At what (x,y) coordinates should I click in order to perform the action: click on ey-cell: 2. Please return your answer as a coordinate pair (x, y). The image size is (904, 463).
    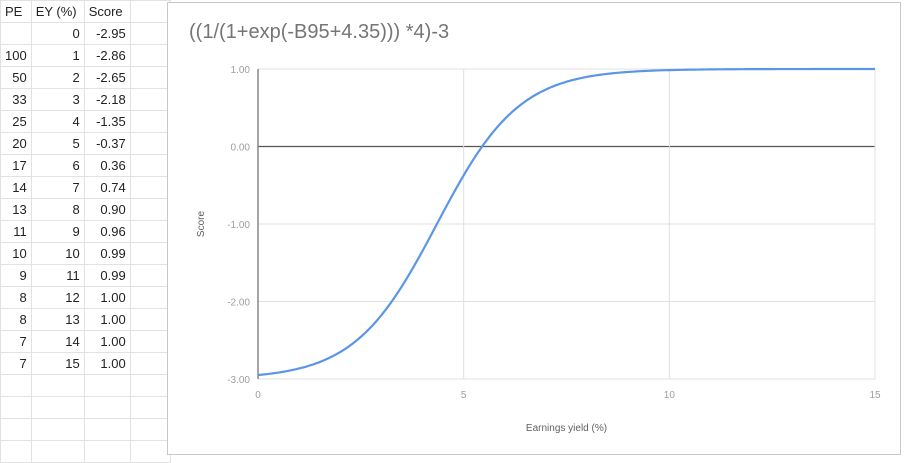
    Looking at the image, I should click on (57, 77).